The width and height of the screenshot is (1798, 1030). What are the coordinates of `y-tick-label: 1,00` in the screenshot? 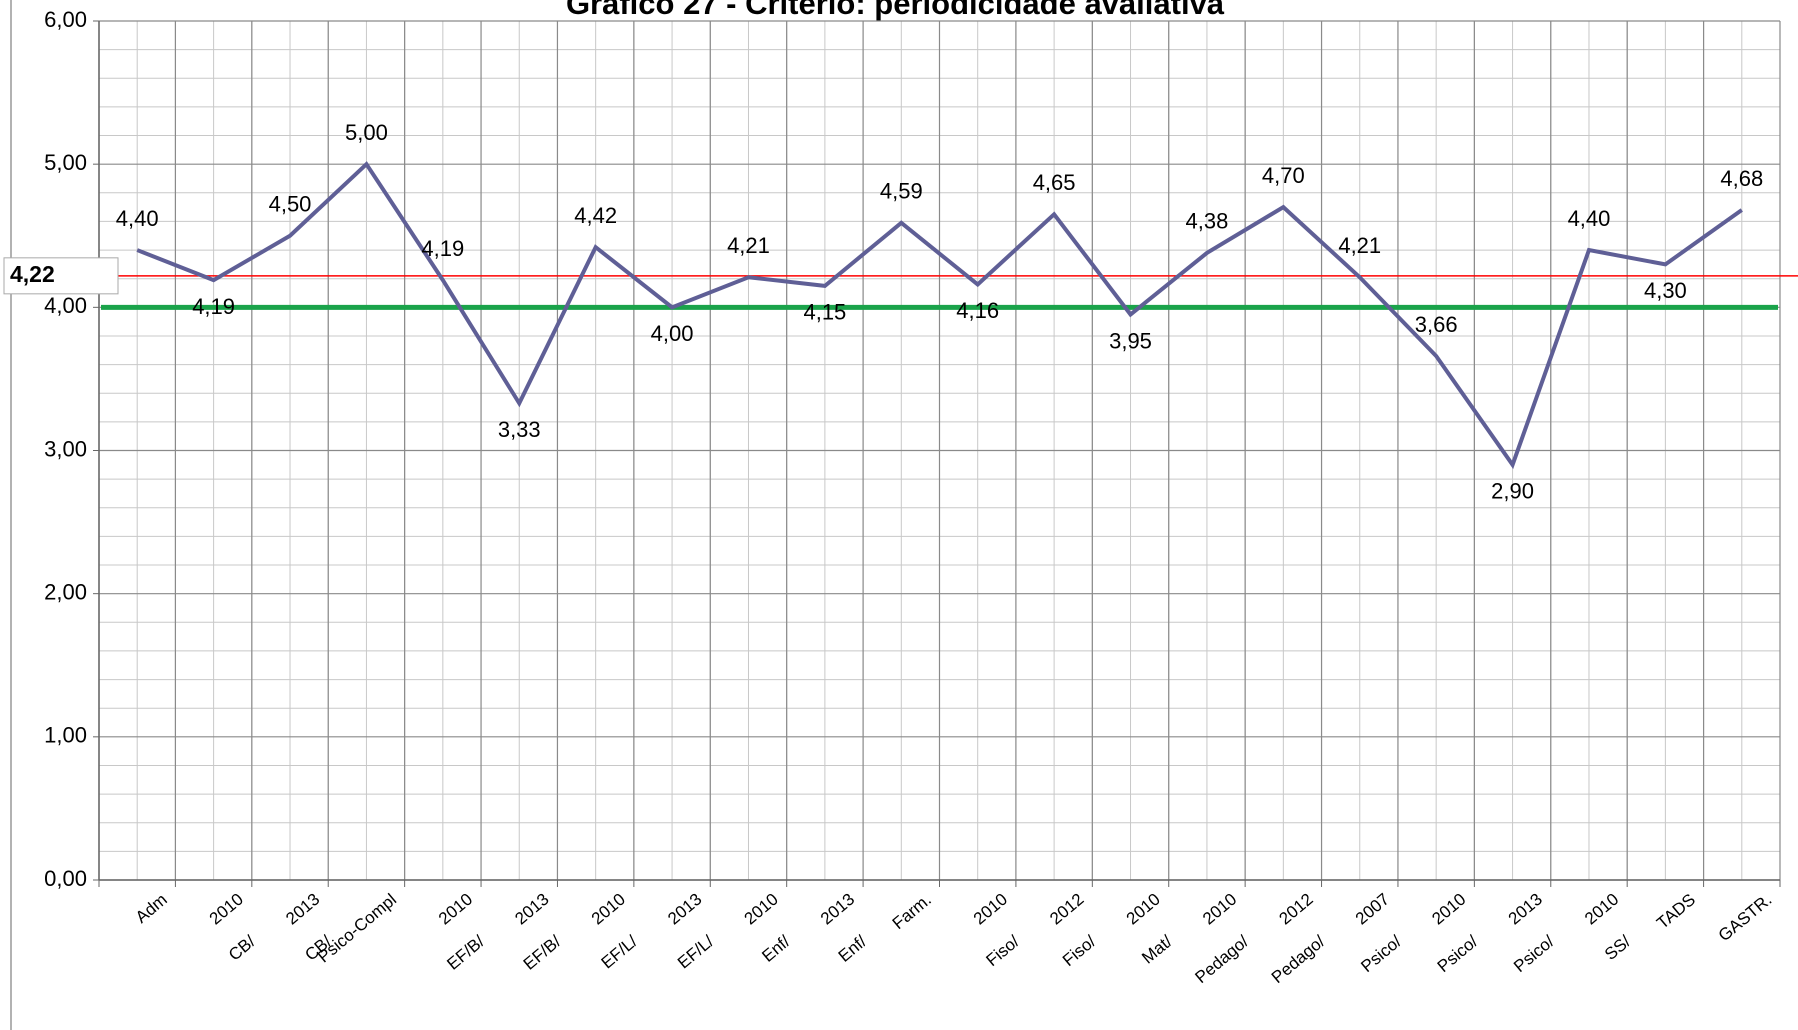 It's located at (65, 735).